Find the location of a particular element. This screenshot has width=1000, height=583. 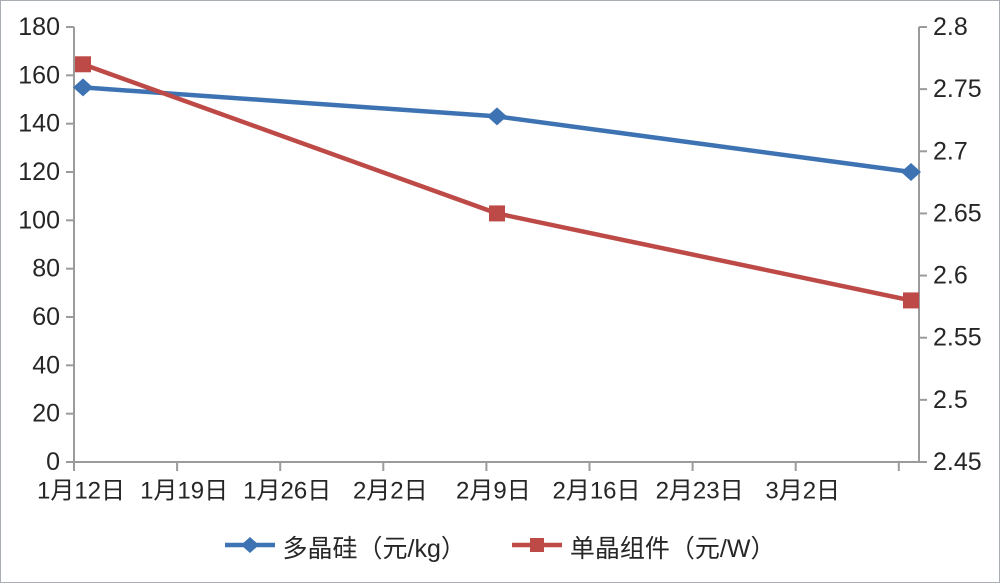

left-axis-tick-label: 120 is located at coordinates (39, 172).